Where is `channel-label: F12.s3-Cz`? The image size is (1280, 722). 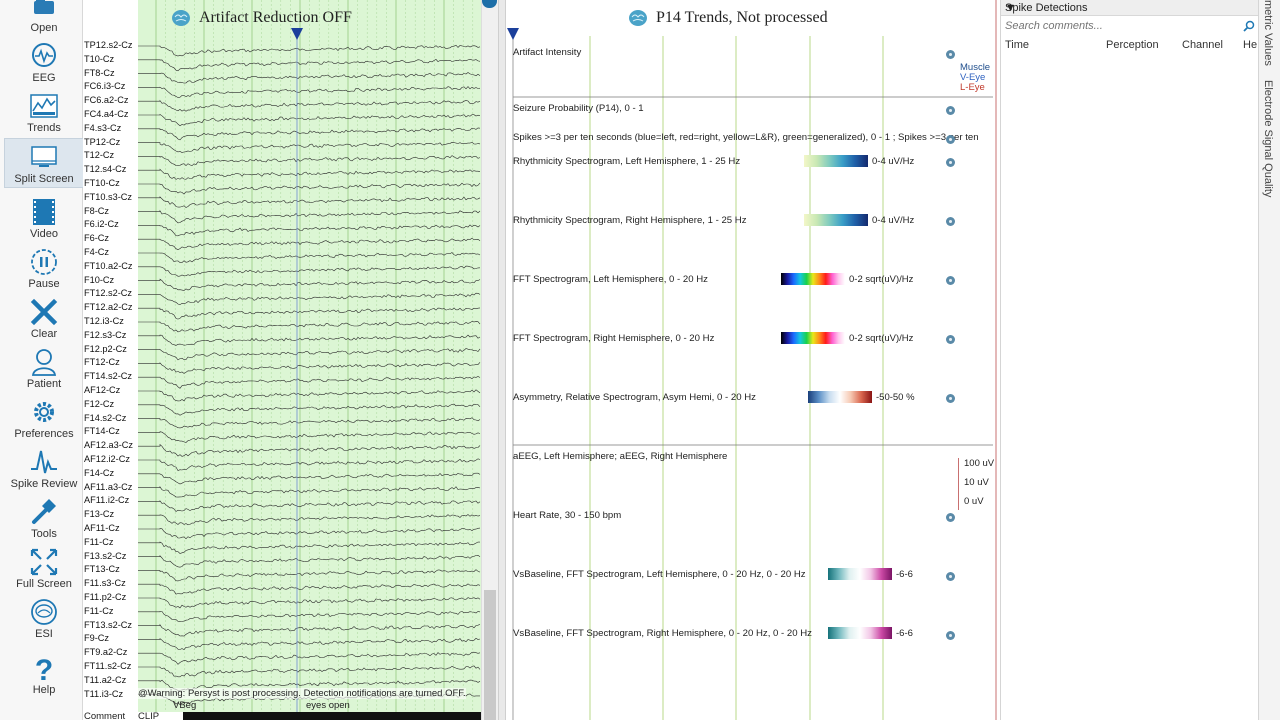 channel-label: F12.s3-Cz is located at coordinates (105, 334).